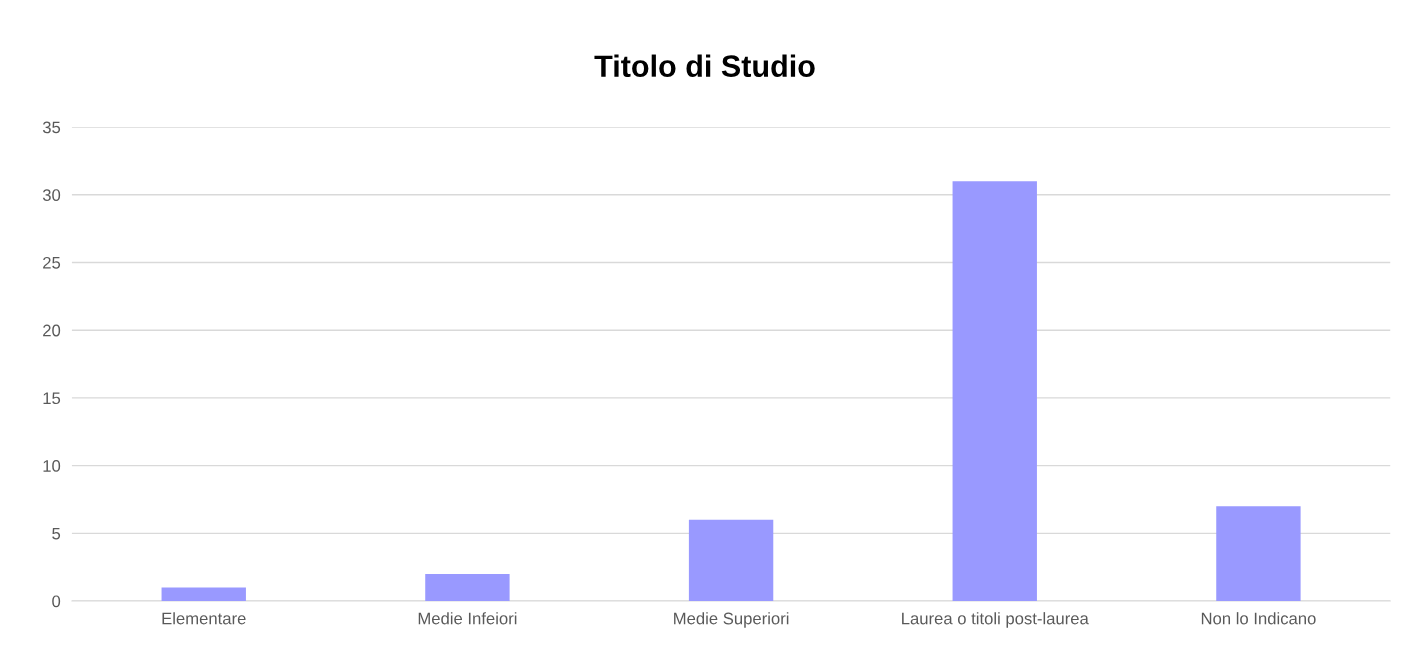  Describe the element at coordinates (51, 127) in the screenshot. I see `y-tick-label: 35` at that location.